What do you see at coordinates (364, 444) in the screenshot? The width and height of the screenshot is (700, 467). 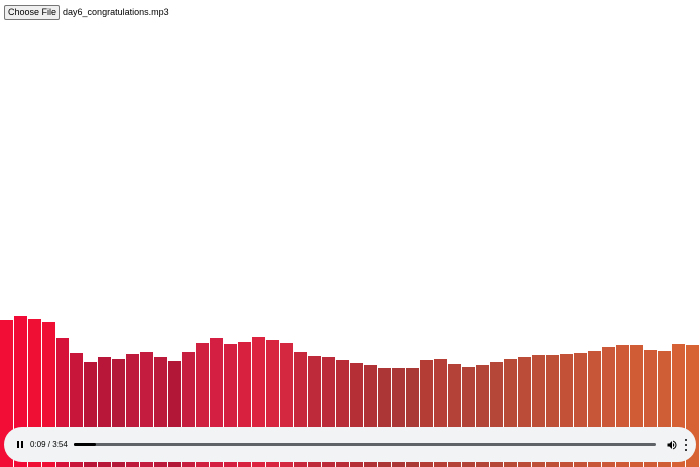 I see `progress-slider` at bounding box center [364, 444].